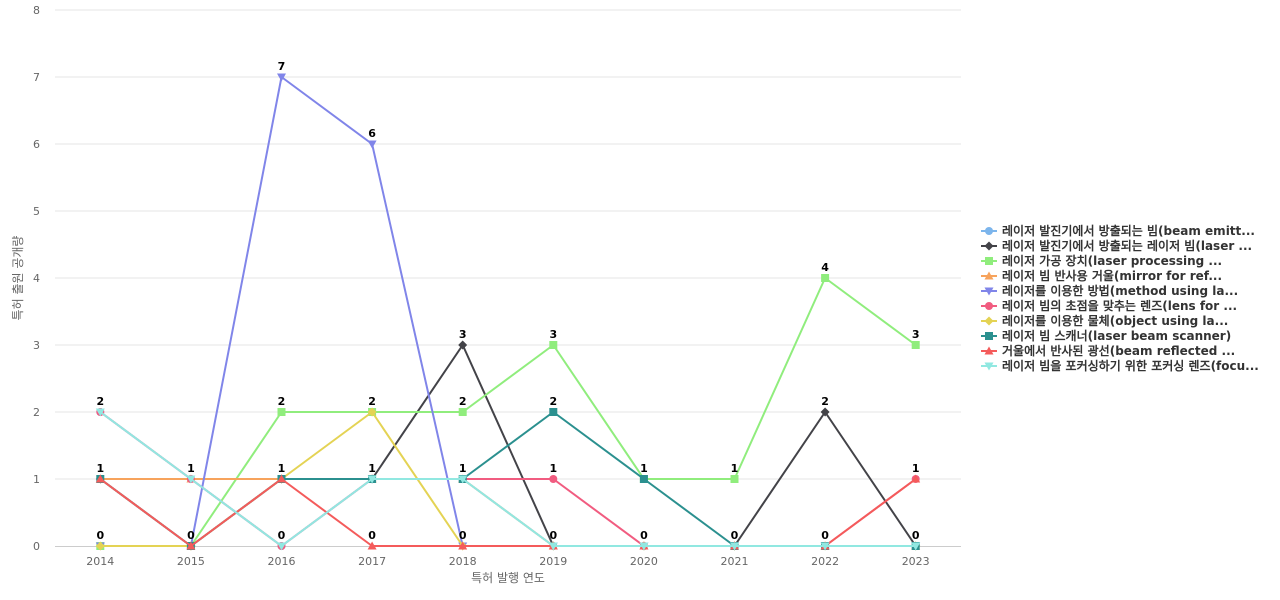 The height and width of the screenshot is (600, 1280). What do you see at coordinates (281, 77) in the screenshot?
I see `series-5-point-2016` at bounding box center [281, 77].